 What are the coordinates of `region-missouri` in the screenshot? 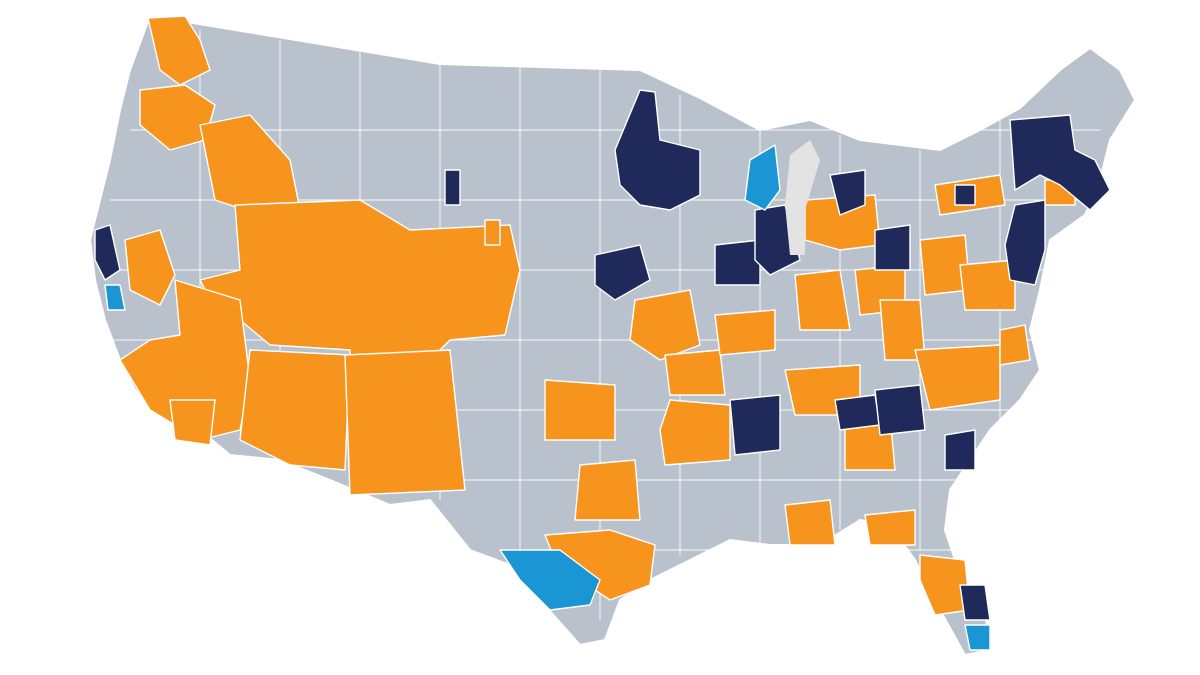 It's located at (695, 372).